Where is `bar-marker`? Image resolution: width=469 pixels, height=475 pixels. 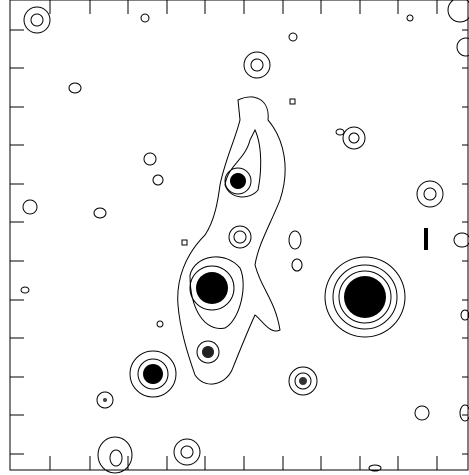 bar-marker is located at coordinates (426, 239).